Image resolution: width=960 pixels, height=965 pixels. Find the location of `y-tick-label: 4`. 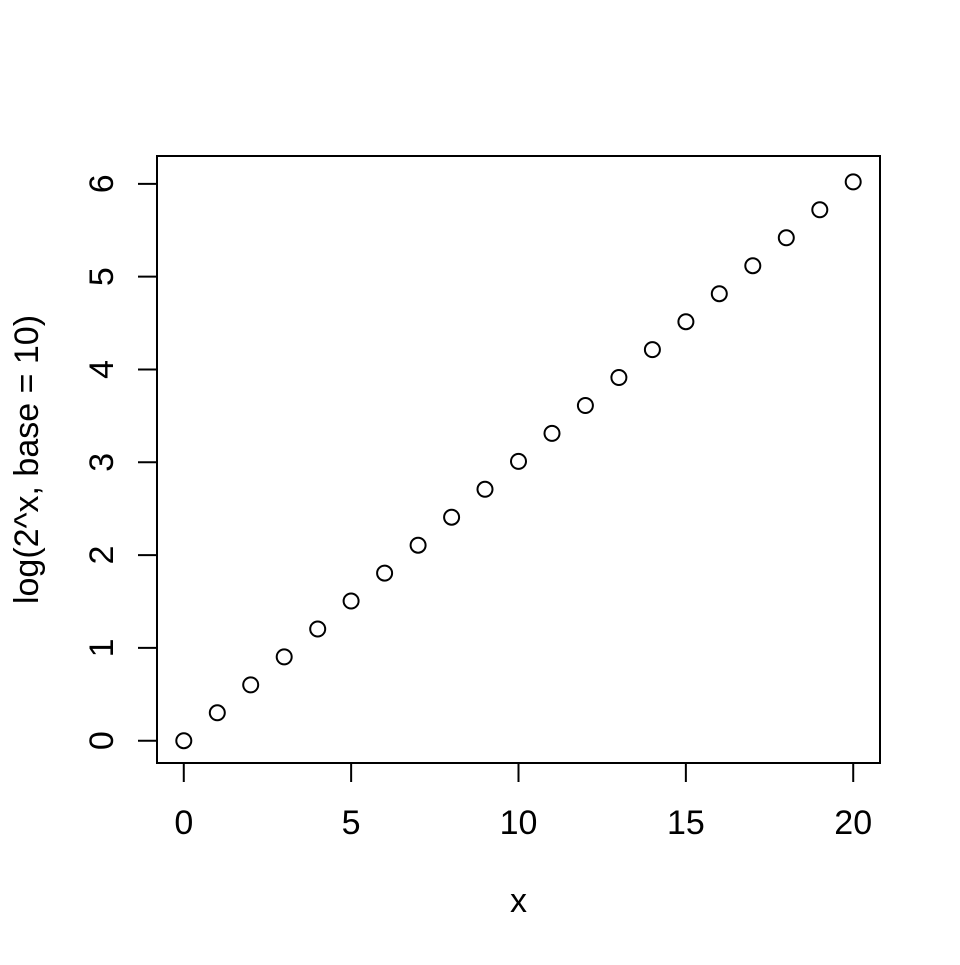

y-tick-label: 4 is located at coordinates (102, 369).